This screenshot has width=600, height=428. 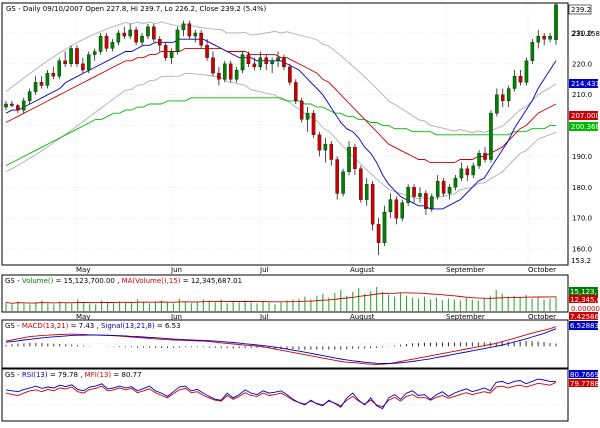 What do you see at coordinates (582, 34) in the screenshot?
I see `price-tick-label: 230.0` at bounding box center [582, 34].